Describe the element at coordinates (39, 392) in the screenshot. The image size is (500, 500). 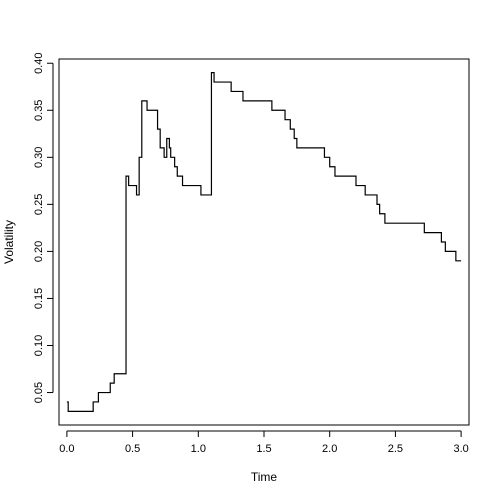
I see `y-tick-label: 0.05` at that location.